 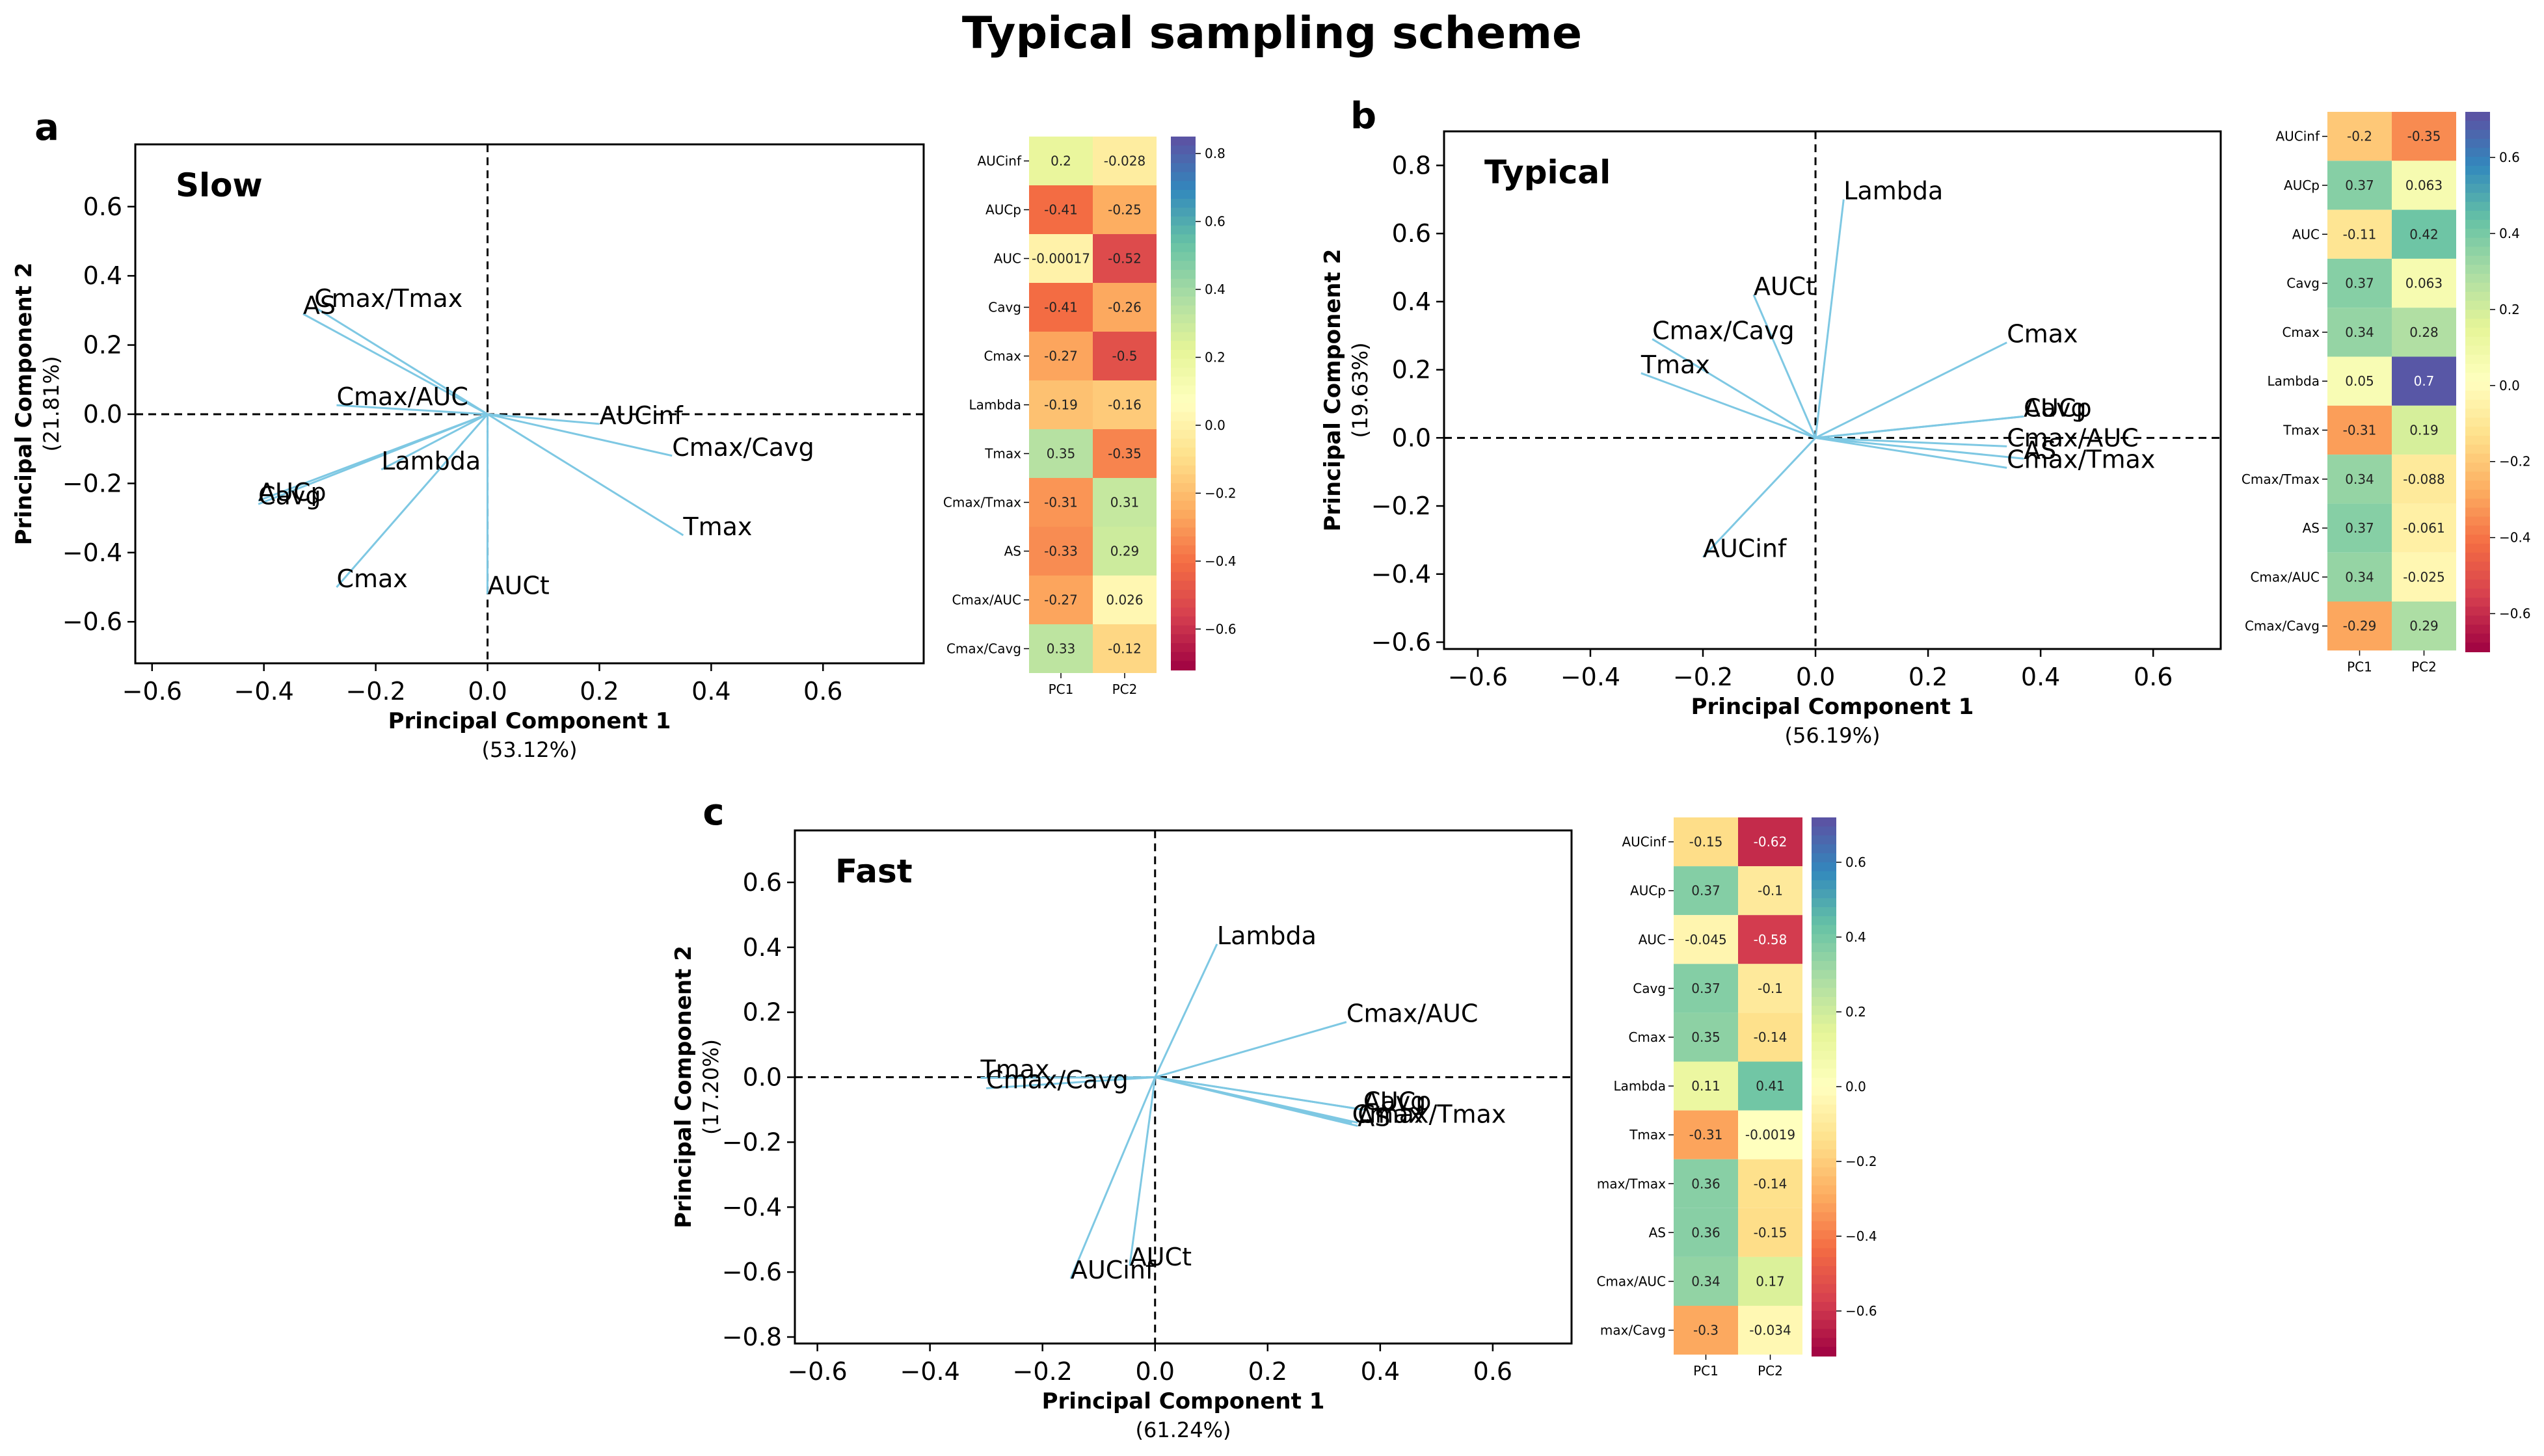 What do you see at coordinates (2040, 677) in the screenshot?
I see `x-tick-label: 0.4` at bounding box center [2040, 677].